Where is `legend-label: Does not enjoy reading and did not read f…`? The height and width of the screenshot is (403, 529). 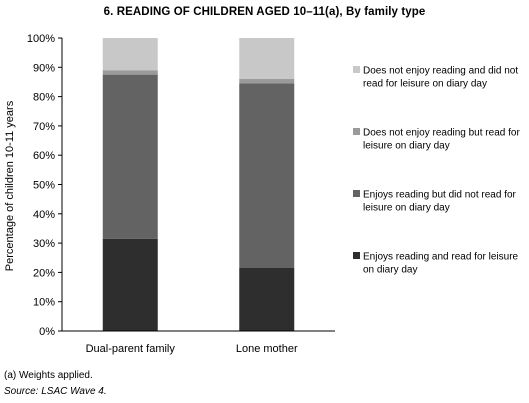
legend-label: Does not enjoy reading and did not read f… is located at coordinates (440, 78).